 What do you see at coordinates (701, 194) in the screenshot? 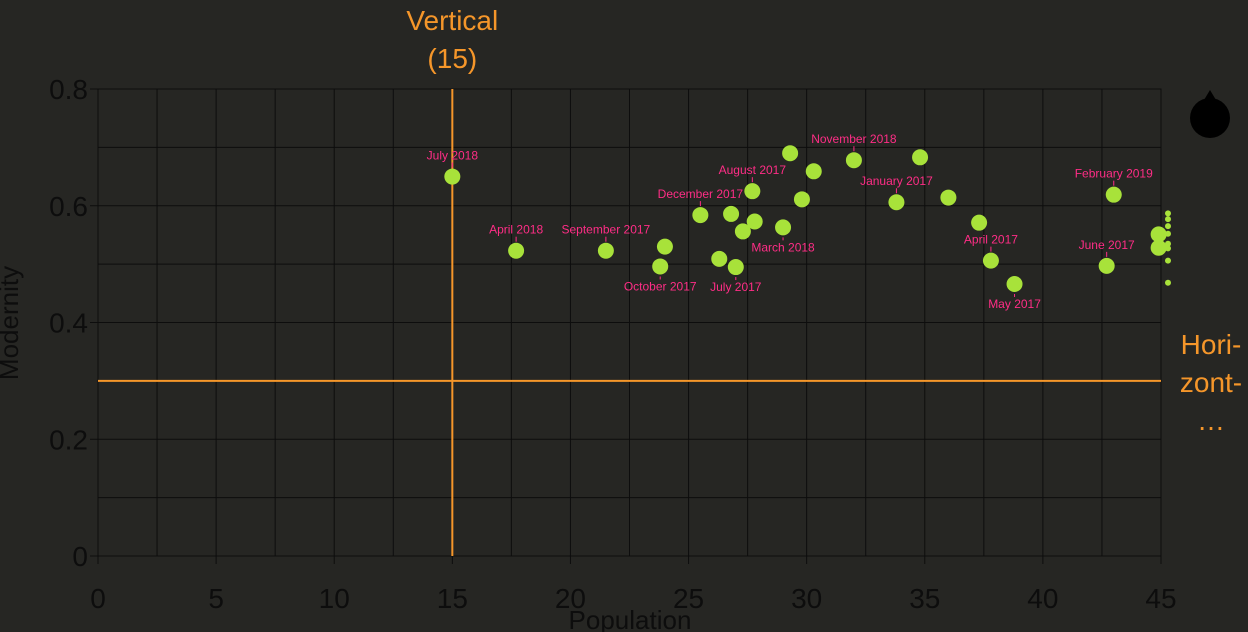
I see `point-label: December 2017` at bounding box center [701, 194].